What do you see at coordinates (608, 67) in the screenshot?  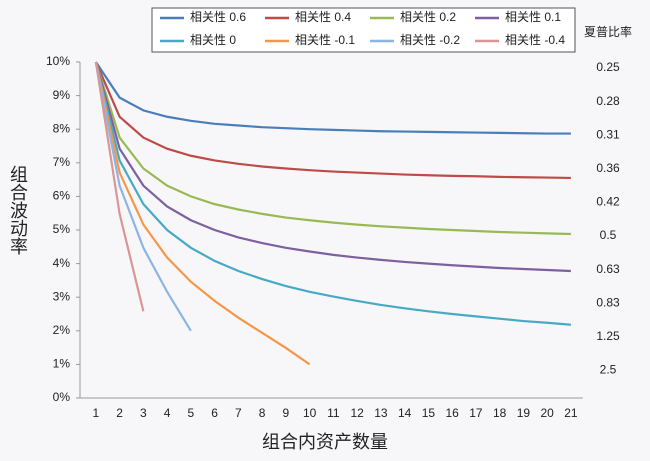 I see `y2-tick-label: 0.25` at bounding box center [608, 67].